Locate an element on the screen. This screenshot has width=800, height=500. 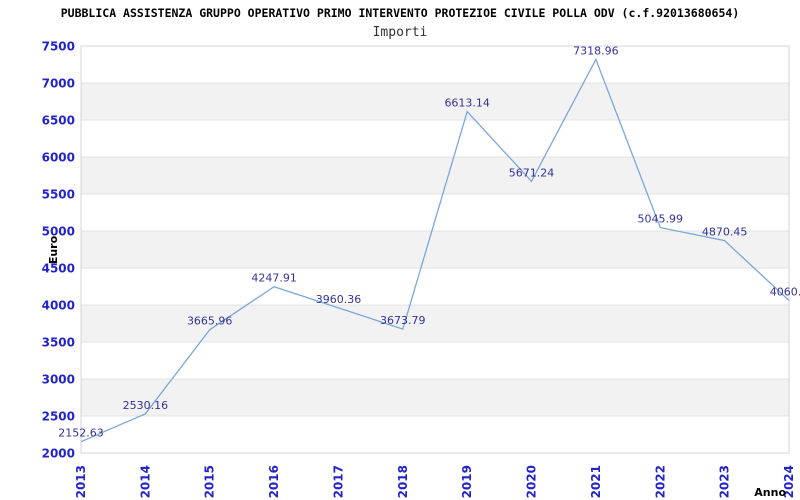
x-tick-label: 2015 is located at coordinates (210, 481).